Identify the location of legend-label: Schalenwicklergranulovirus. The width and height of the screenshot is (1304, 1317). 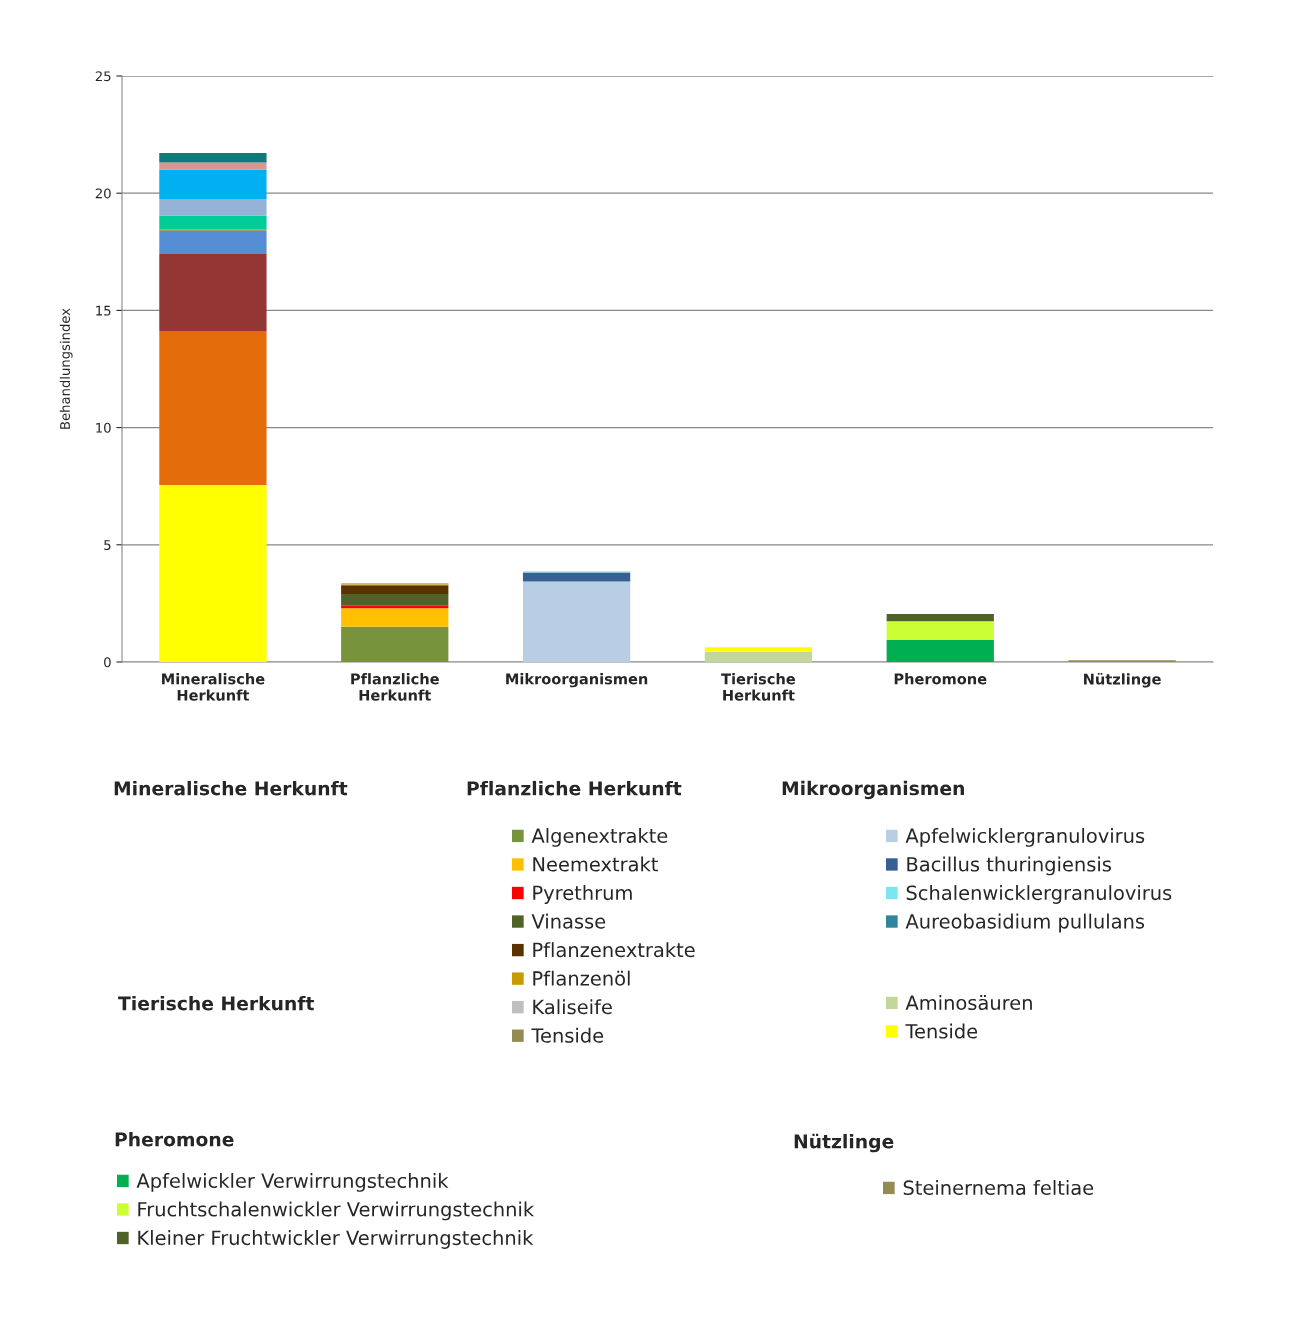
(1039, 894).